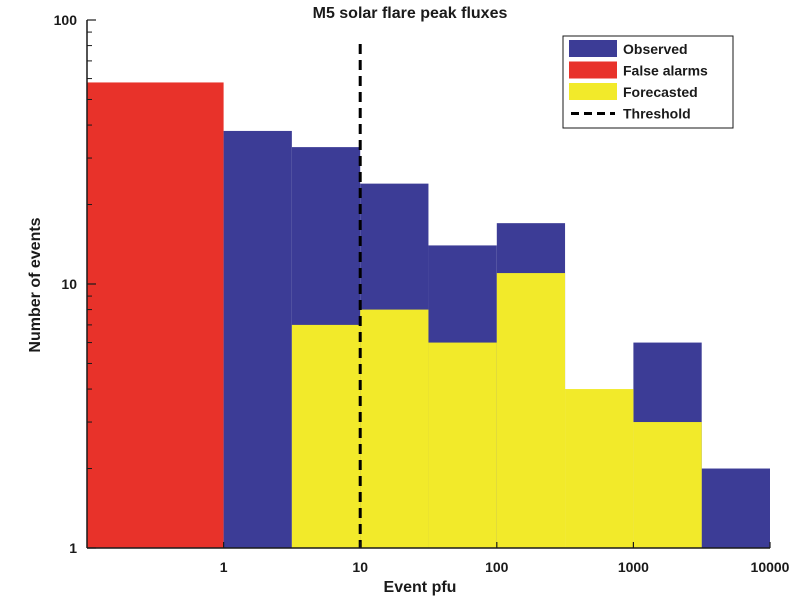 This screenshot has width=800, height=605. What do you see at coordinates (35, 284) in the screenshot?
I see `y-axis-label: Number of events` at bounding box center [35, 284].